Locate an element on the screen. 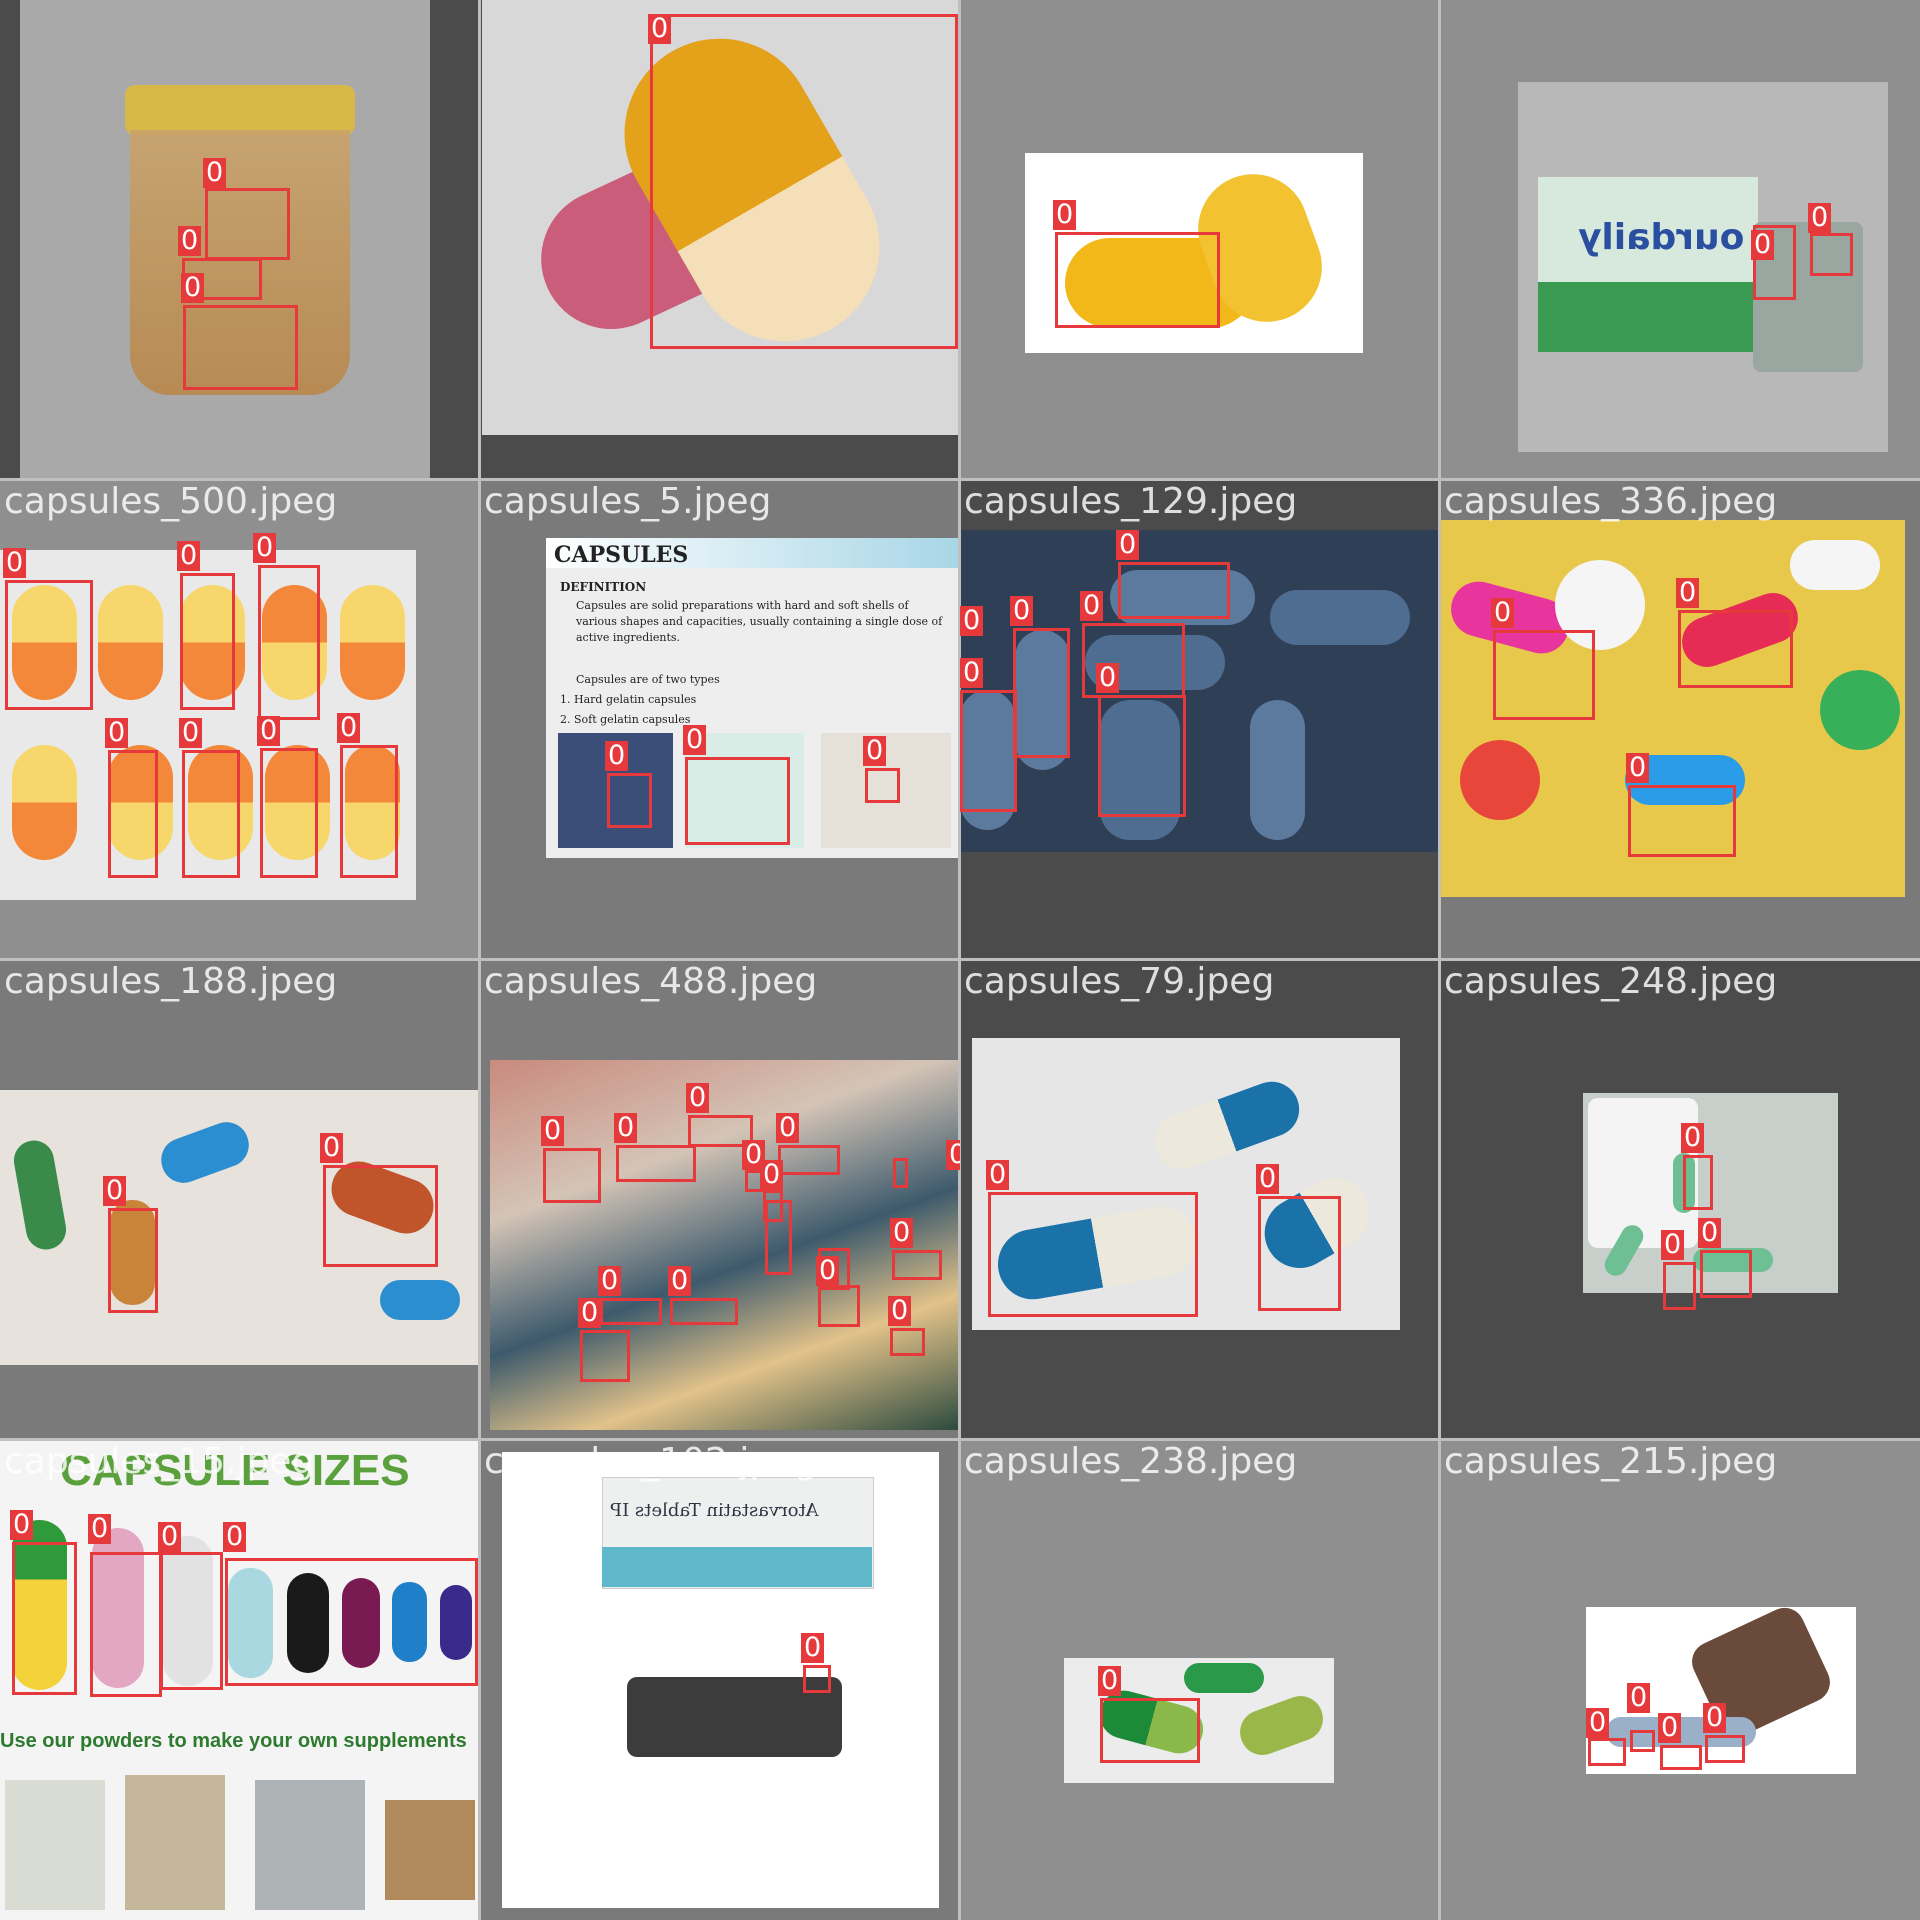 The image size is (1920, 1920). tile-8: capsules_188.jpeg 0 0 is located at coordinates (240, 1200).